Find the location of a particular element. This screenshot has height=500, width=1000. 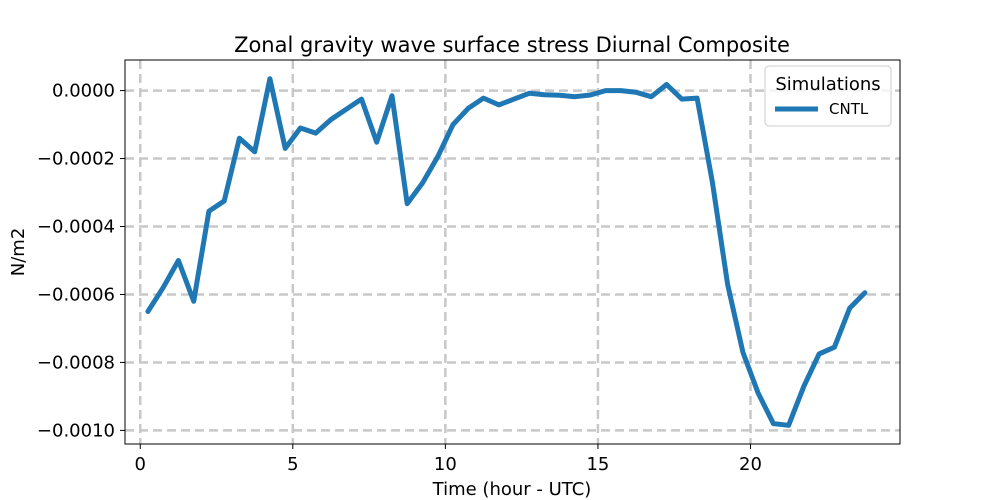

x-tick-label: 10 is located at coordinates (445, 464).